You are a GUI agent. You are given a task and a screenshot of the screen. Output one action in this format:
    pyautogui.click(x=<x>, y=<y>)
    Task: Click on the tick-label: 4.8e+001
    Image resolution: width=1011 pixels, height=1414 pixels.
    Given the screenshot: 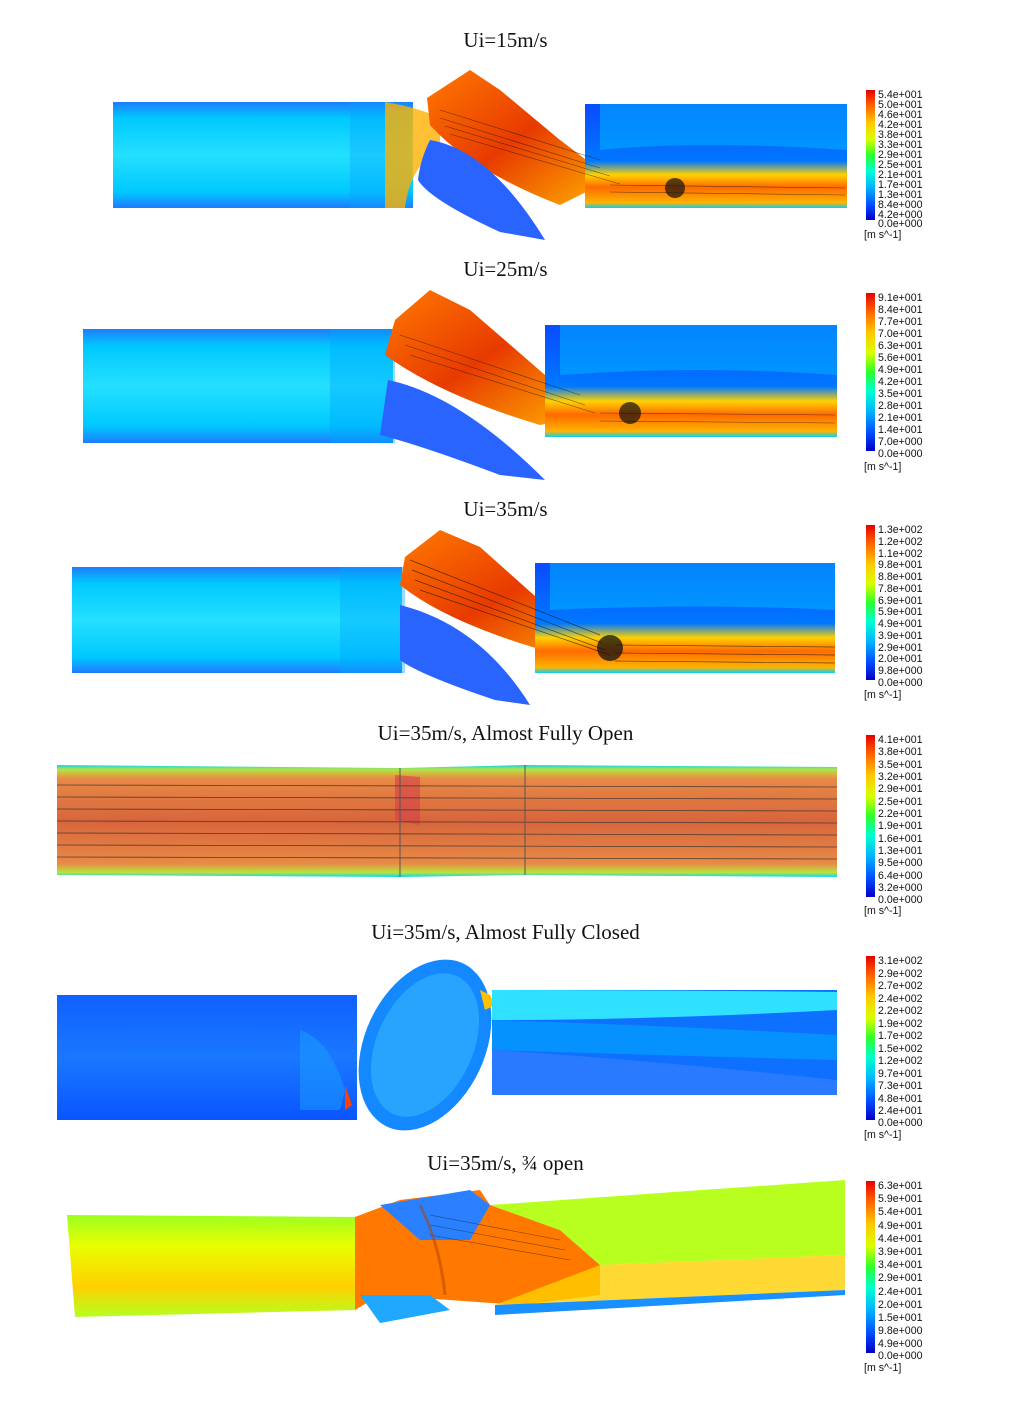 What is the action you would take?
    pyautogui.click(x=900, y=1099)
    